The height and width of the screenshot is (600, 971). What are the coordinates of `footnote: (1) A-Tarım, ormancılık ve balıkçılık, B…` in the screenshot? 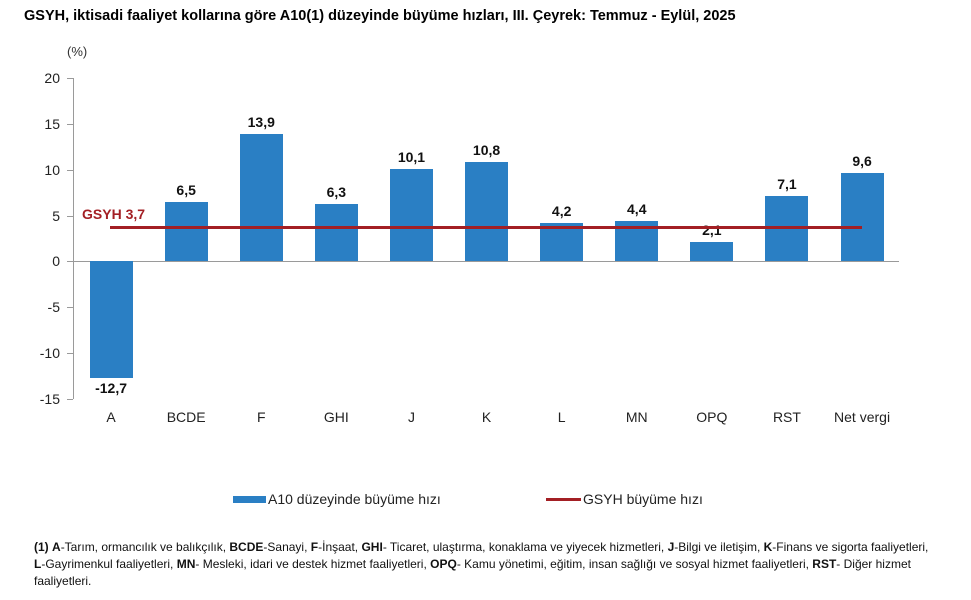 It's located at (486, 564).